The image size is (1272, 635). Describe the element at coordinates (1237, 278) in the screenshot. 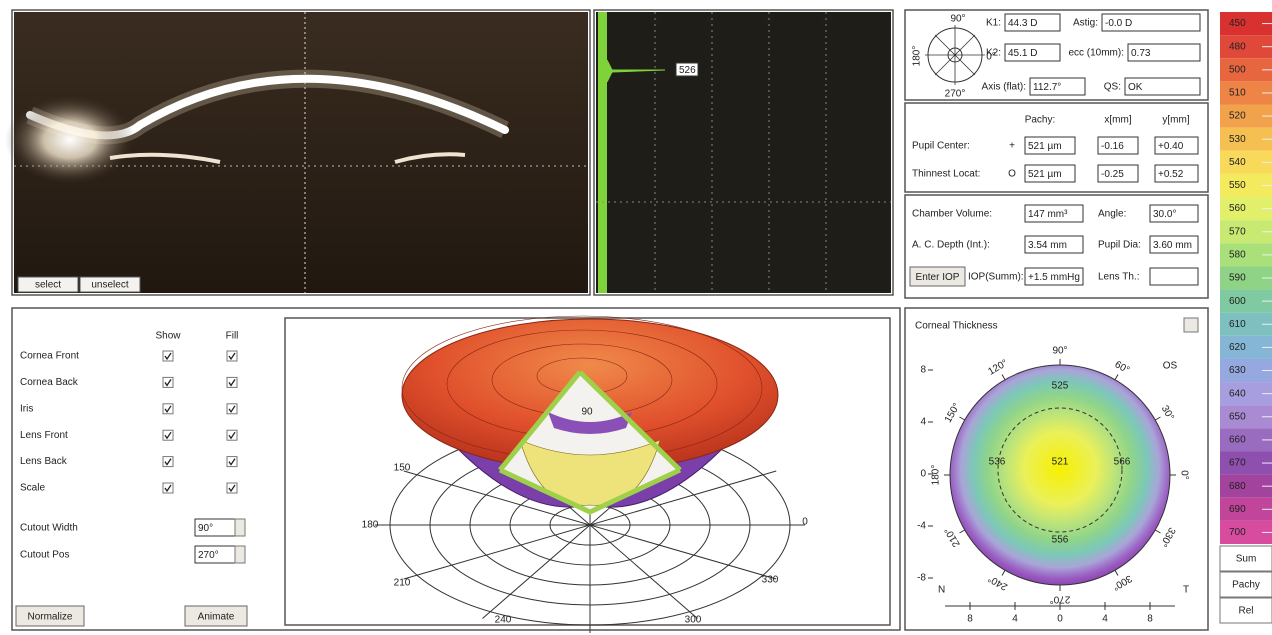

I see `scale-label: 590` at that location.